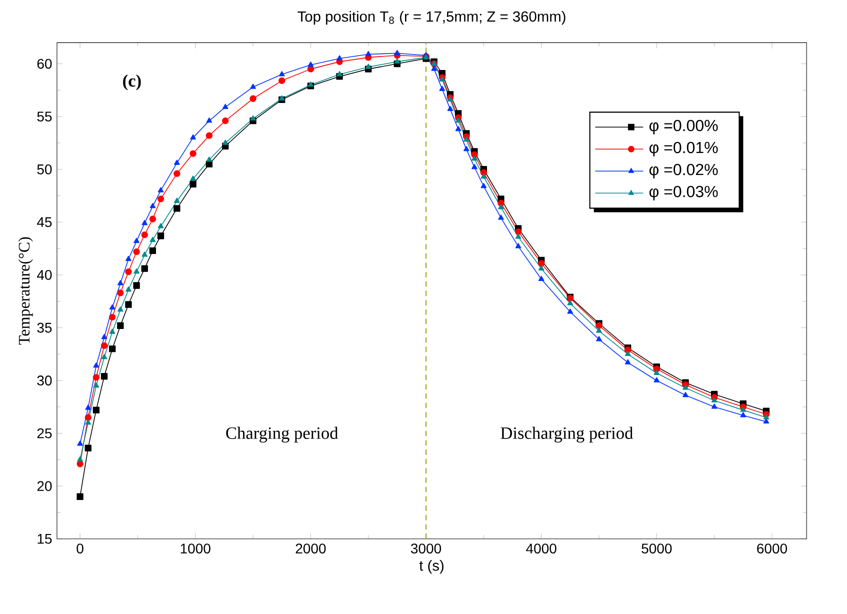 This screenshot has height=614, width=847. What do you see at coordinates (44, 381) in the screenshot?
I see `y-tick-label: 30` at bounding box center [44, 381].